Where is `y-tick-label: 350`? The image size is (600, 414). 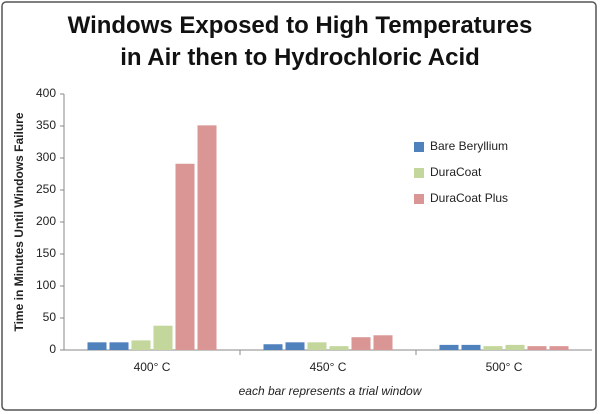
y-tick-label: 350 is located at coordinates (46, 125).